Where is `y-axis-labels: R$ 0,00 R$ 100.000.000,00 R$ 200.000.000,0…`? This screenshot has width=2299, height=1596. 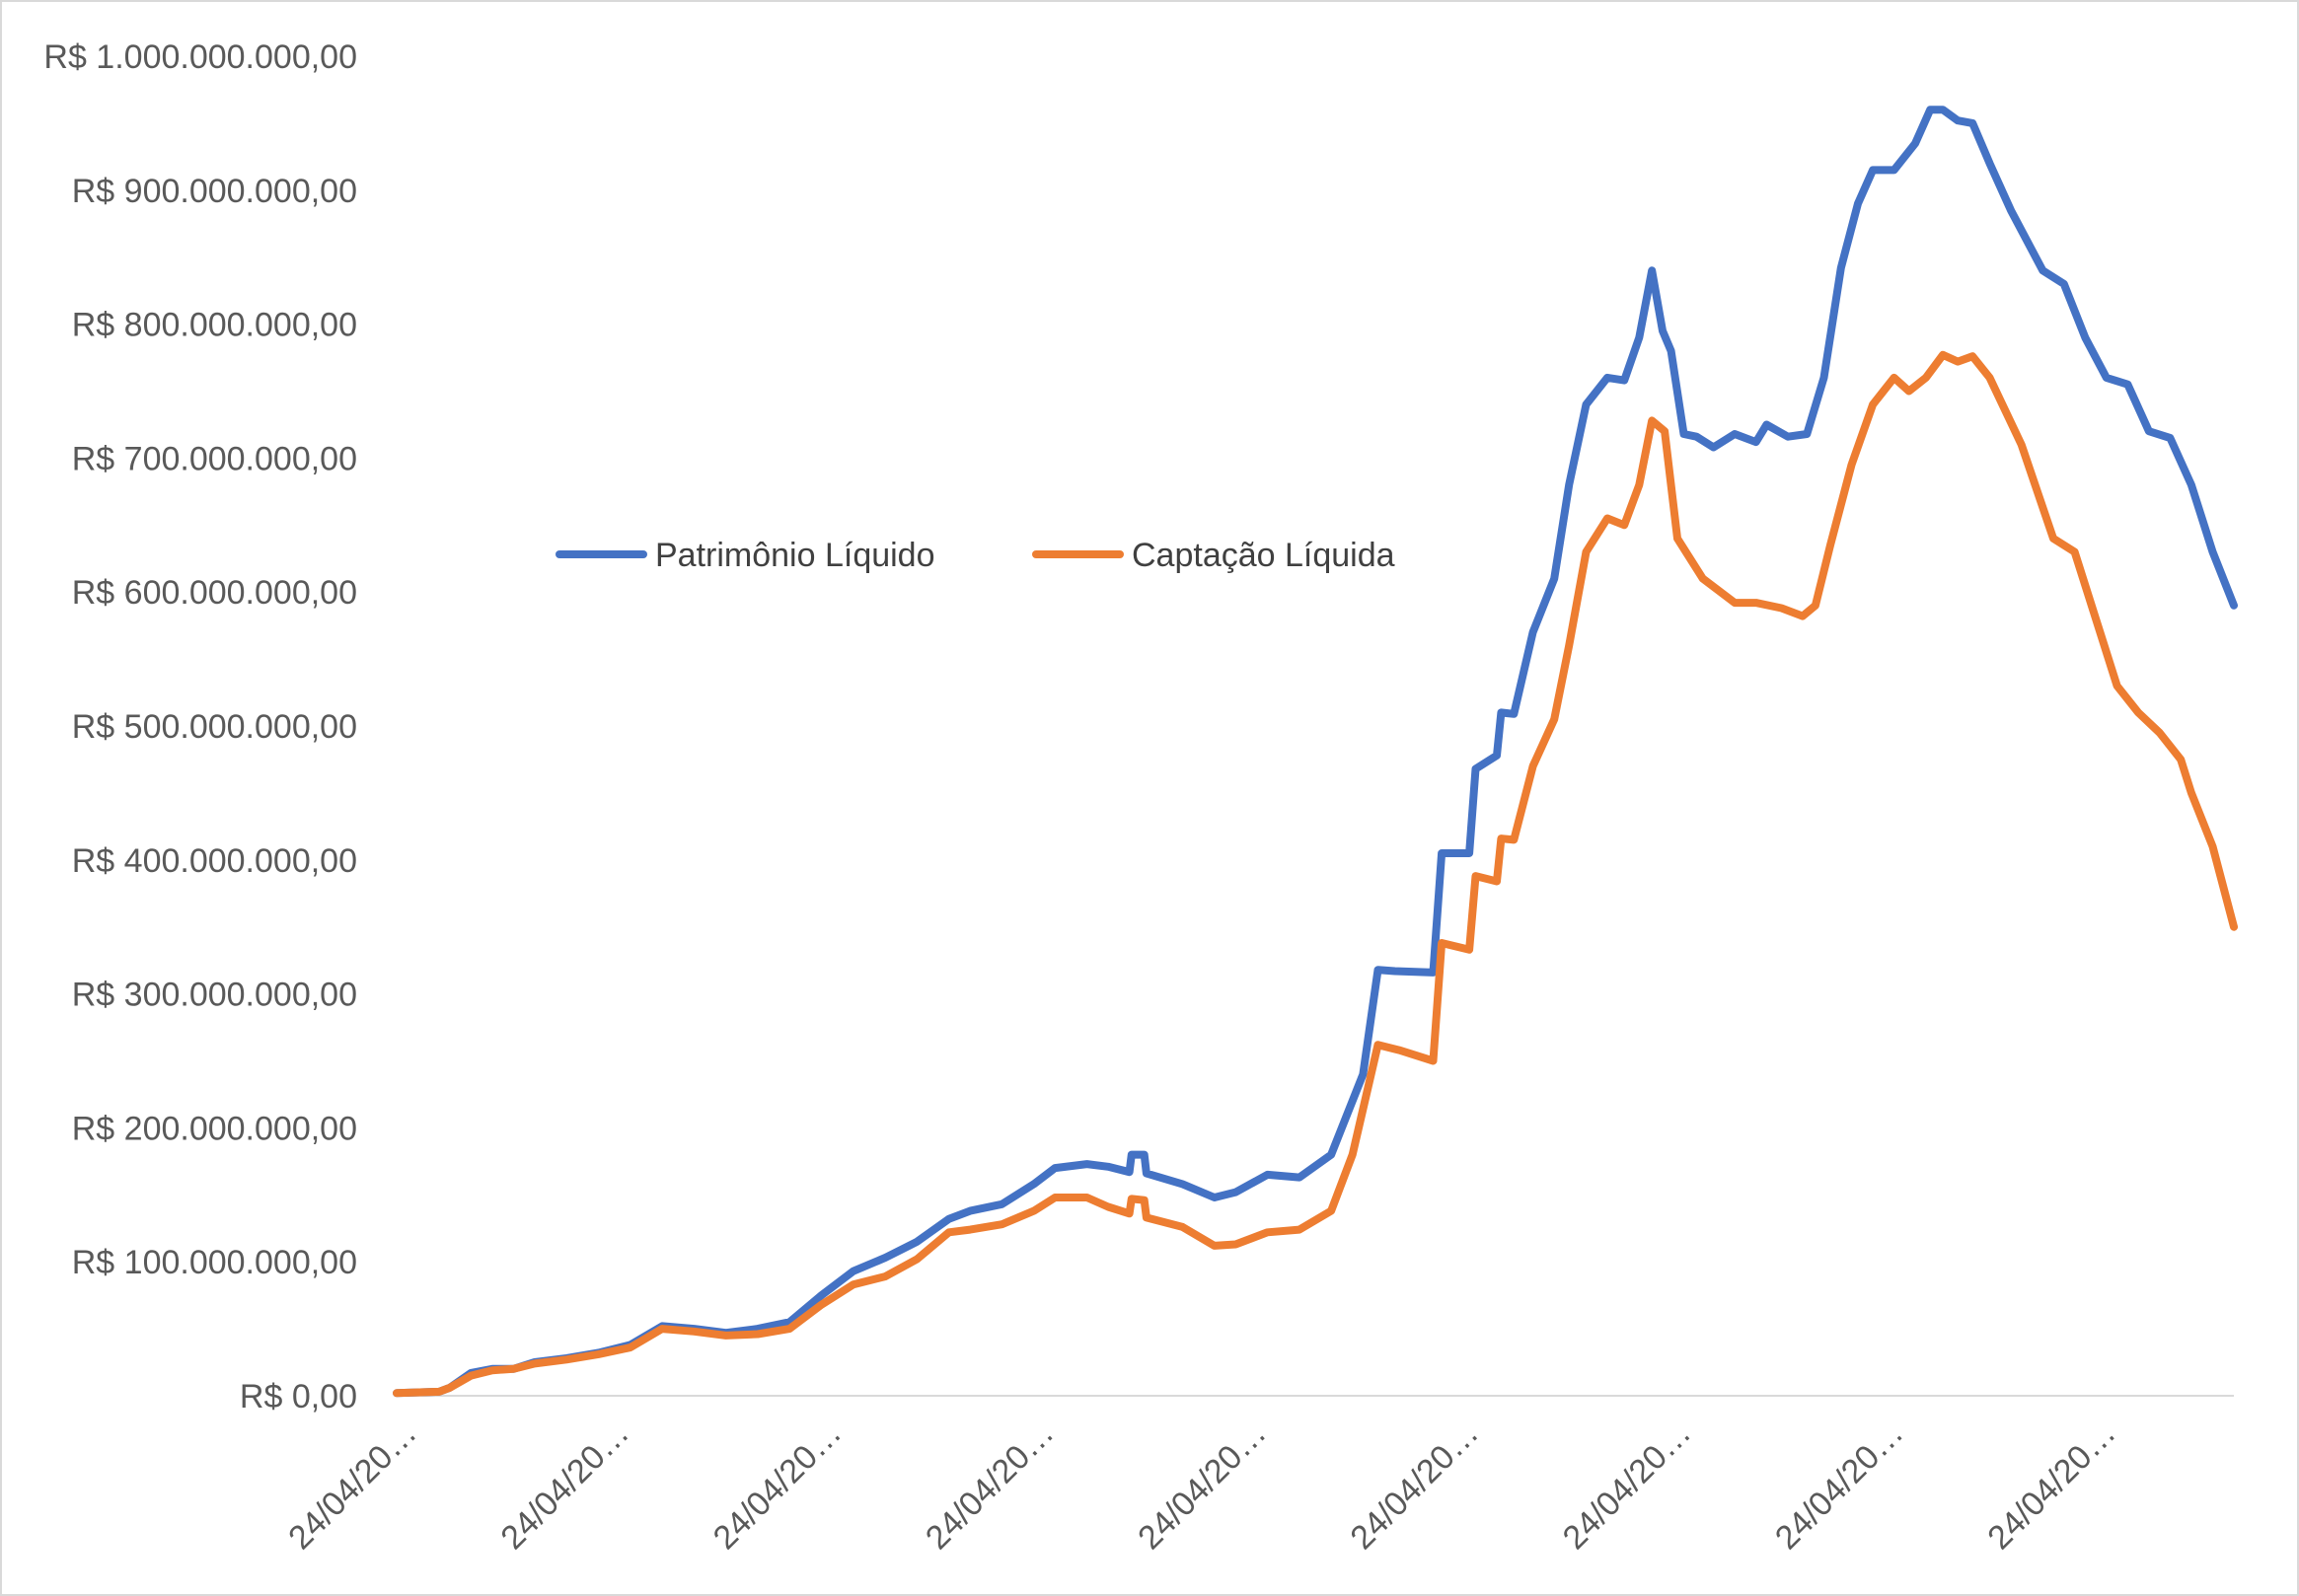
y-axis-labels: R$ 0,00 R$ 100.000.000,00 R$ 200.000.000,0… is located at coordinates (200, 726).